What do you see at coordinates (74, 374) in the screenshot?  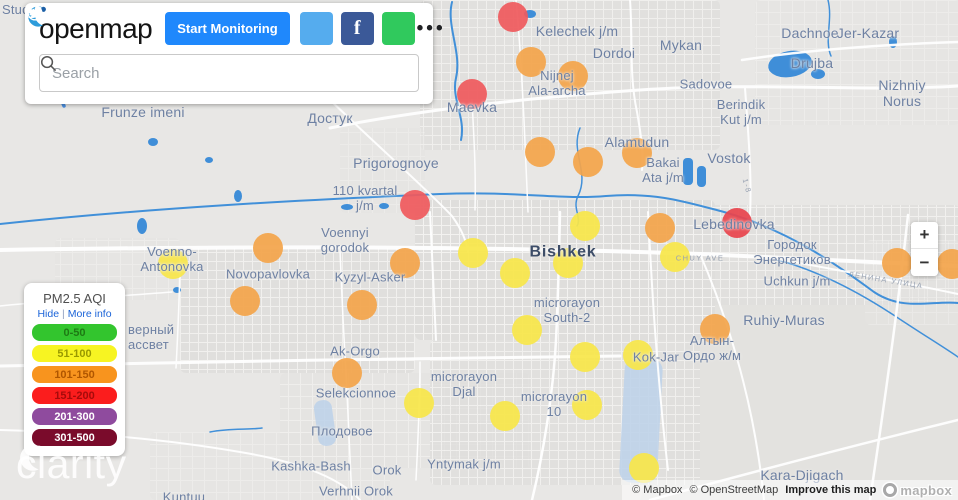 I see `legend-range-pill: 101-150` at bounding box center [74, 374].